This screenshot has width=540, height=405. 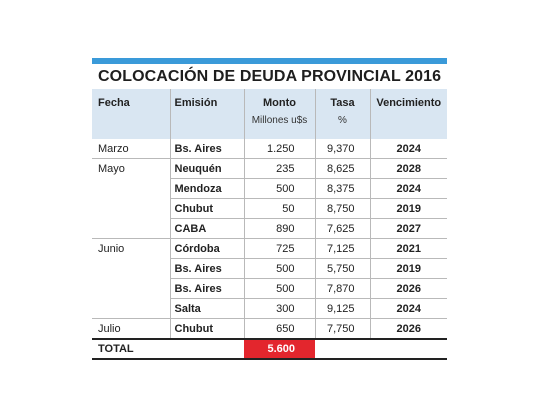 What do you see at coordinates (408, 114) in the screenshot?
I see `header-vencimiento: Vencimiento` at bounding box center [408, 114].